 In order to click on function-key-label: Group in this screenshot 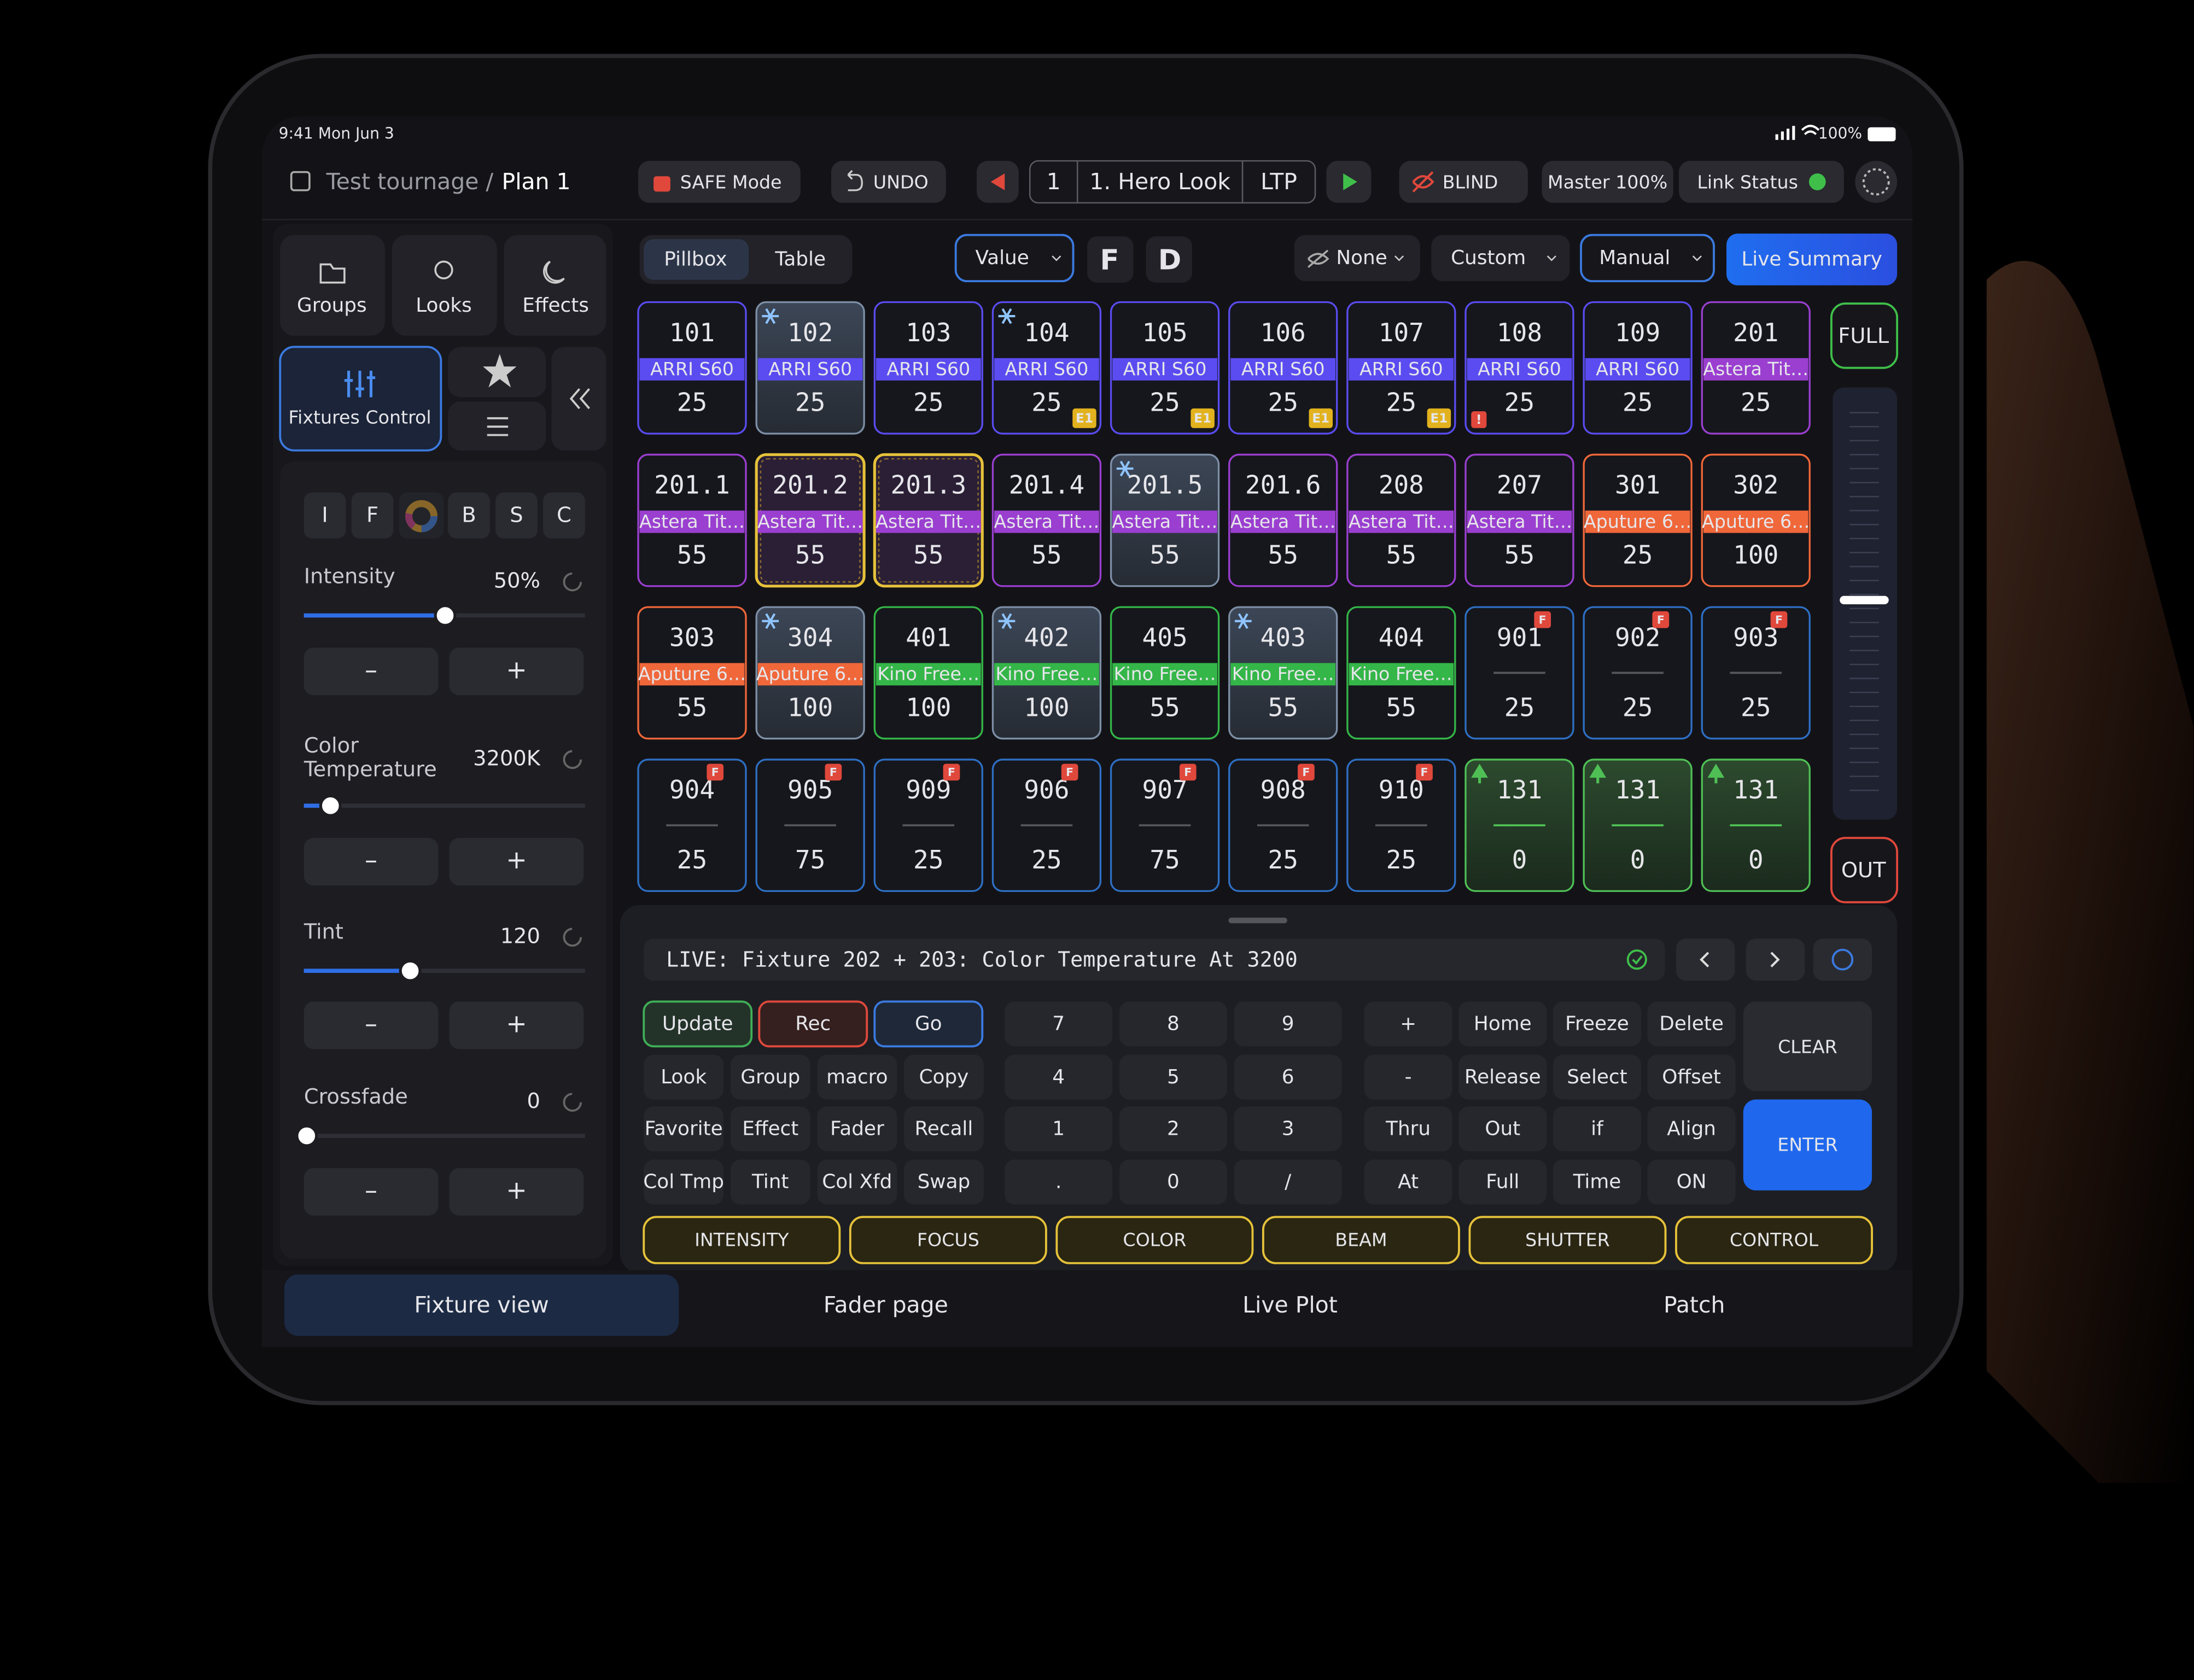, I will do `click(770, 1077)`.